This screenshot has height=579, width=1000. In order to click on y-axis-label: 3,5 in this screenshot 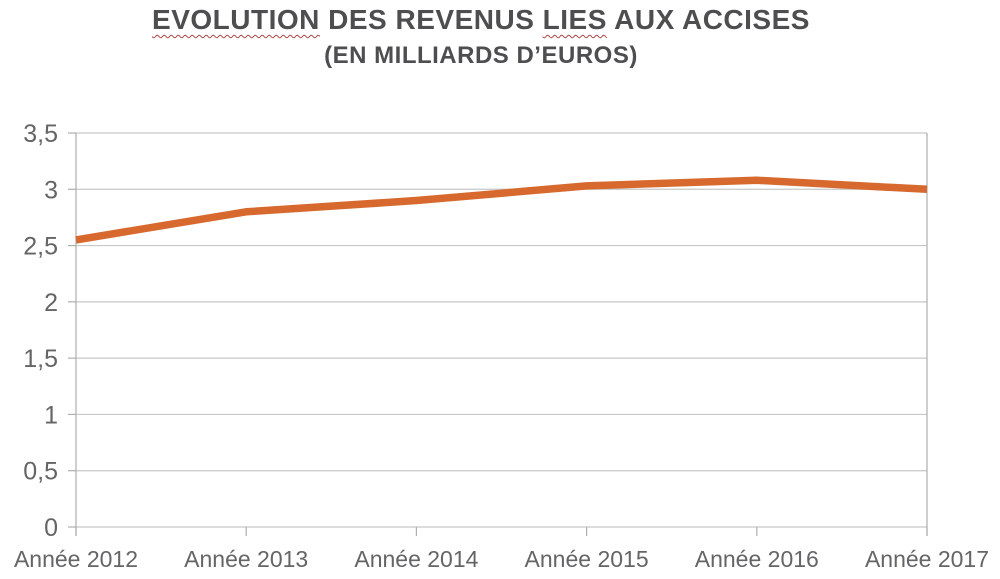, I will do `click(40, 134)`.